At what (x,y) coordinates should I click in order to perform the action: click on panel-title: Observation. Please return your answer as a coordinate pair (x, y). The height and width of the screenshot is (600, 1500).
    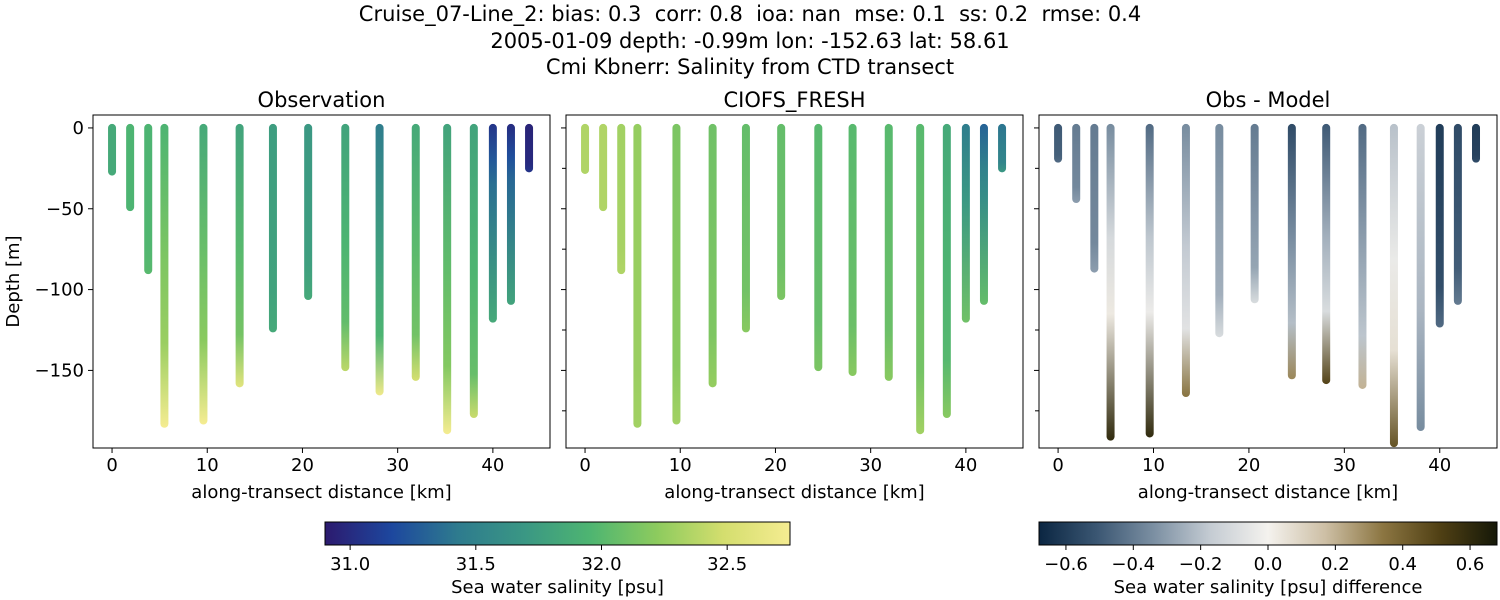
    Looking at the image, I should click on (322, 100).